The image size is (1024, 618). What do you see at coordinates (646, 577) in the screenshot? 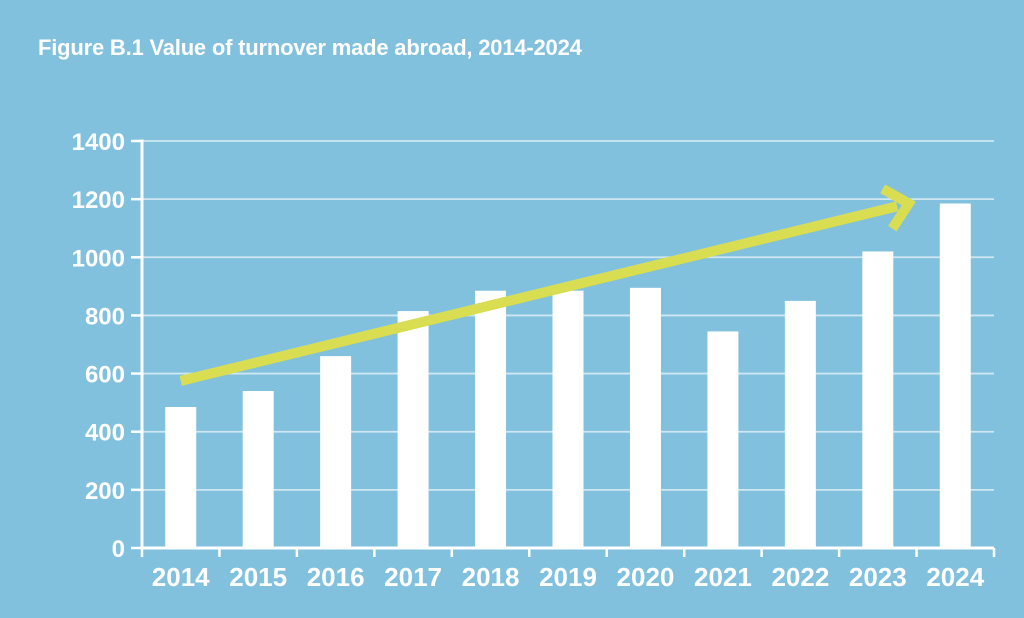
I see `x-axis-label-2020: 2020` at bounding box center [646, 577].